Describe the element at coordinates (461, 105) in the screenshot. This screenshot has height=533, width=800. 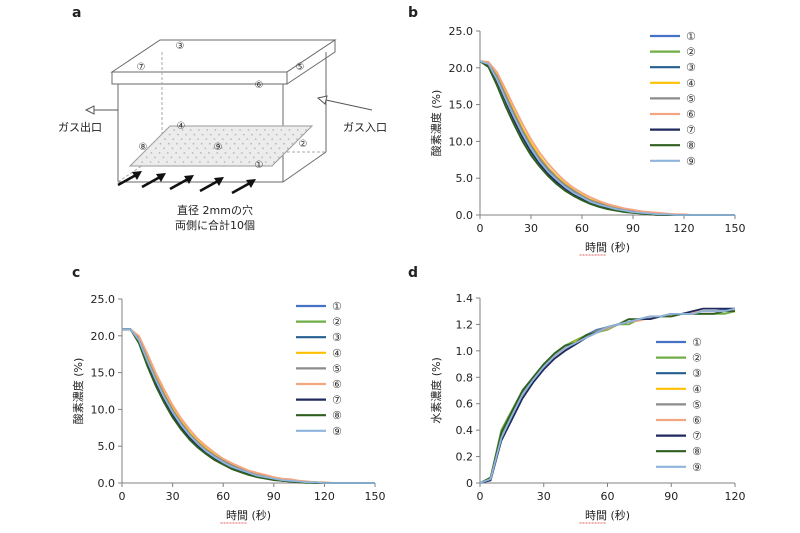
I see `y-tick-label: 15.0` at that location.